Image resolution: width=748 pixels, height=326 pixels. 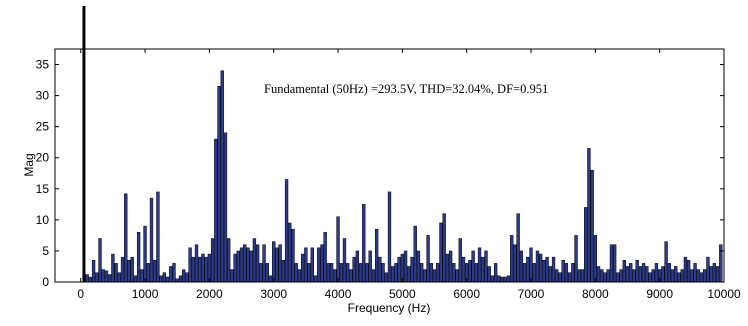 I want to click on x-tick-label: 3000, so click(x=273, y=294).